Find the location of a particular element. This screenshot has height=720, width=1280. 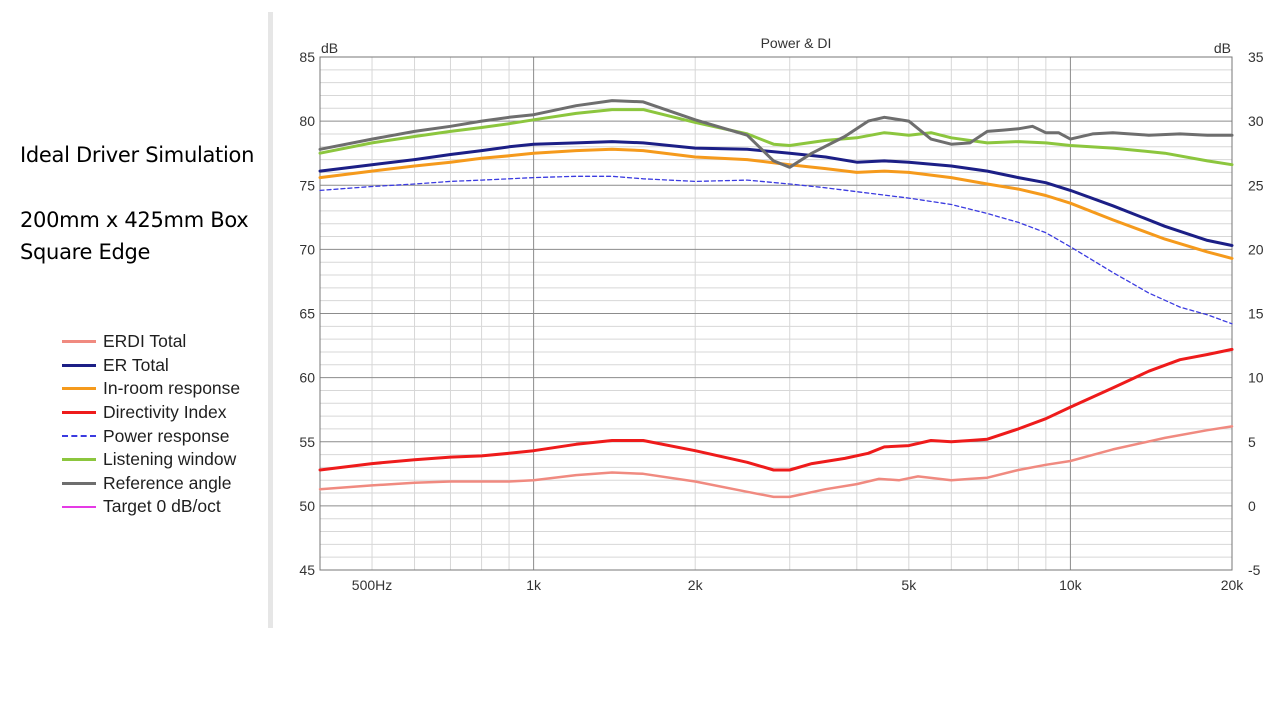

y-tick-label-right: 0 is located at coordinates (1252, 506).